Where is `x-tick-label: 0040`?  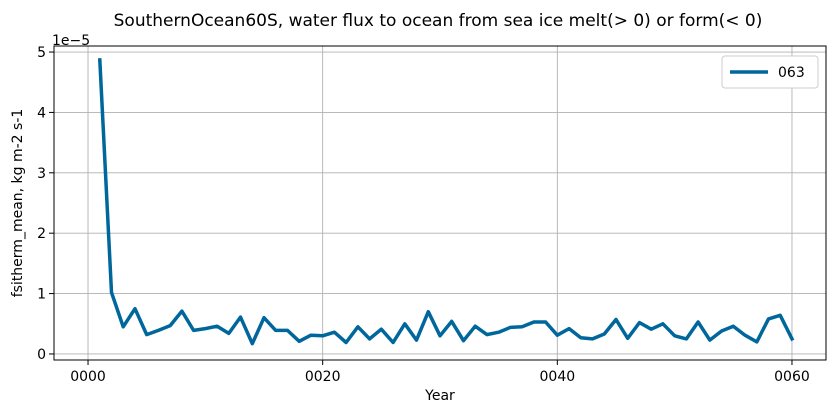
x-tick-label: 0040 is located at coordinates (558, 377).